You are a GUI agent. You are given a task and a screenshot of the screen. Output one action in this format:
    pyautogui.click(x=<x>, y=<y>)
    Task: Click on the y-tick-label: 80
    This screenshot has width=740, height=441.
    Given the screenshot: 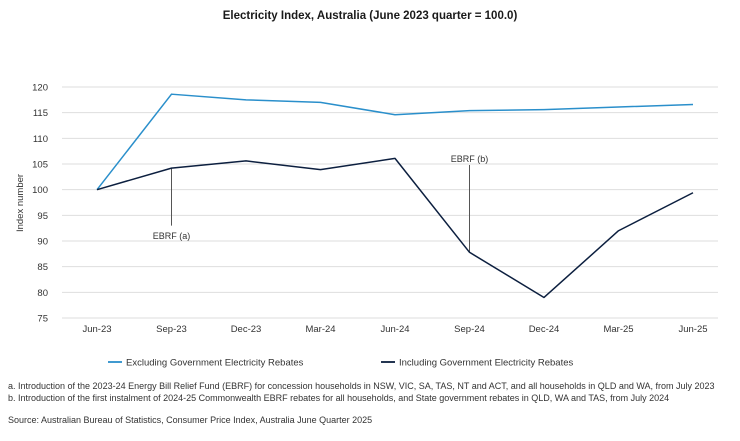 What is the action you would take?
    pyautogui.click(x=42, y=293)
    